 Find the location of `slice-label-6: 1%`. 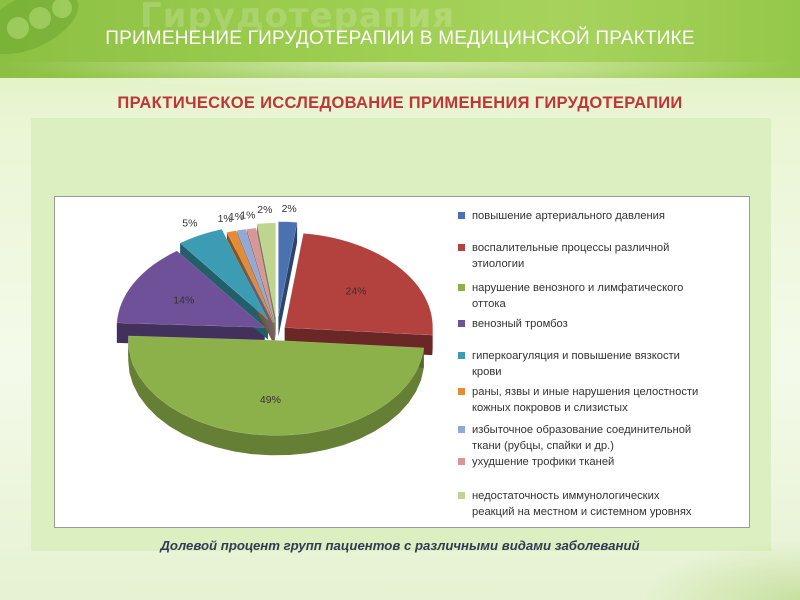

slice-label-6: 1% is located at coordinates (236, 217).